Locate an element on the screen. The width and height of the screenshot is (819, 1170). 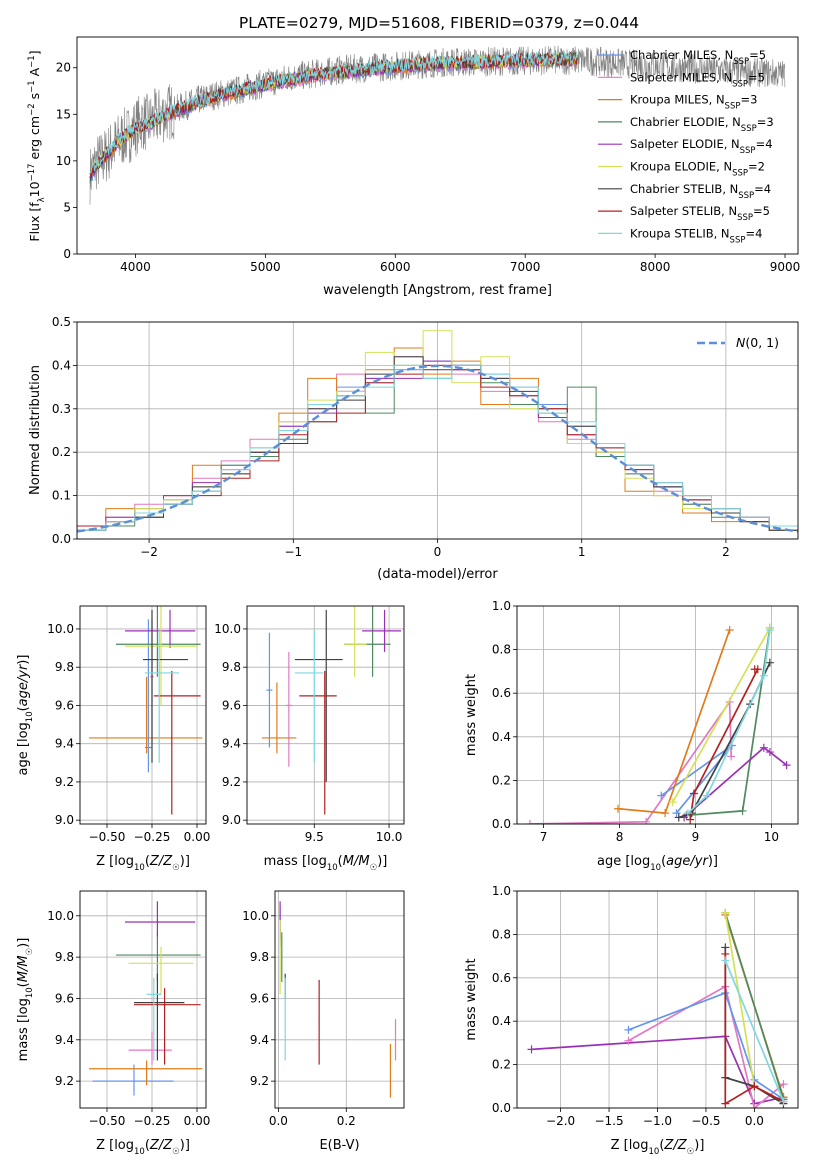
x-tick-label: 5000 is located at coordinates (265, 267).